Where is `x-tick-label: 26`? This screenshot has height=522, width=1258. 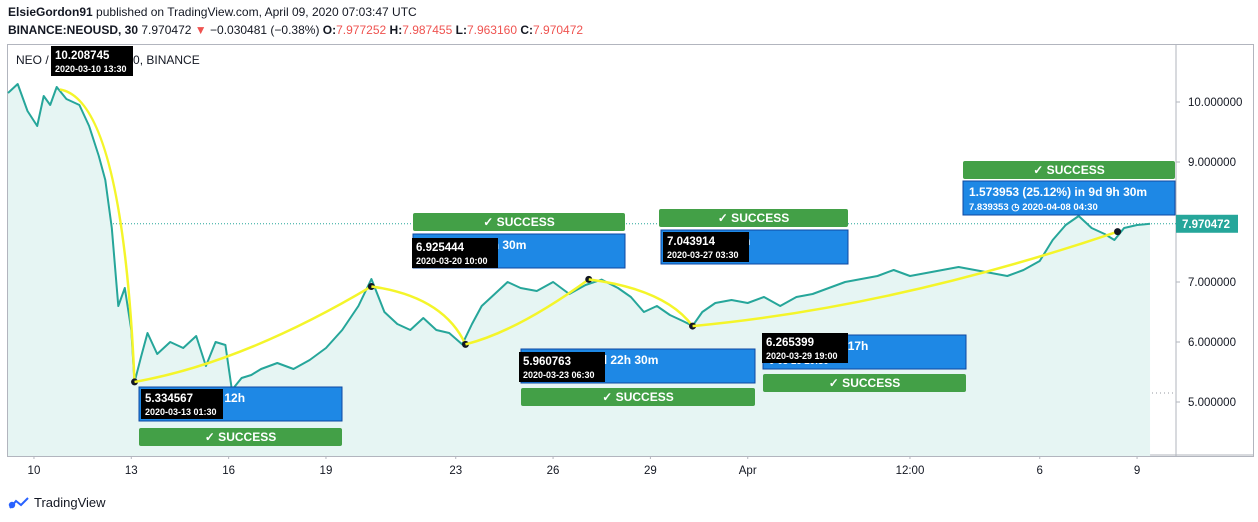
x-tick-label: 26 is located at coordinates (553, 471).